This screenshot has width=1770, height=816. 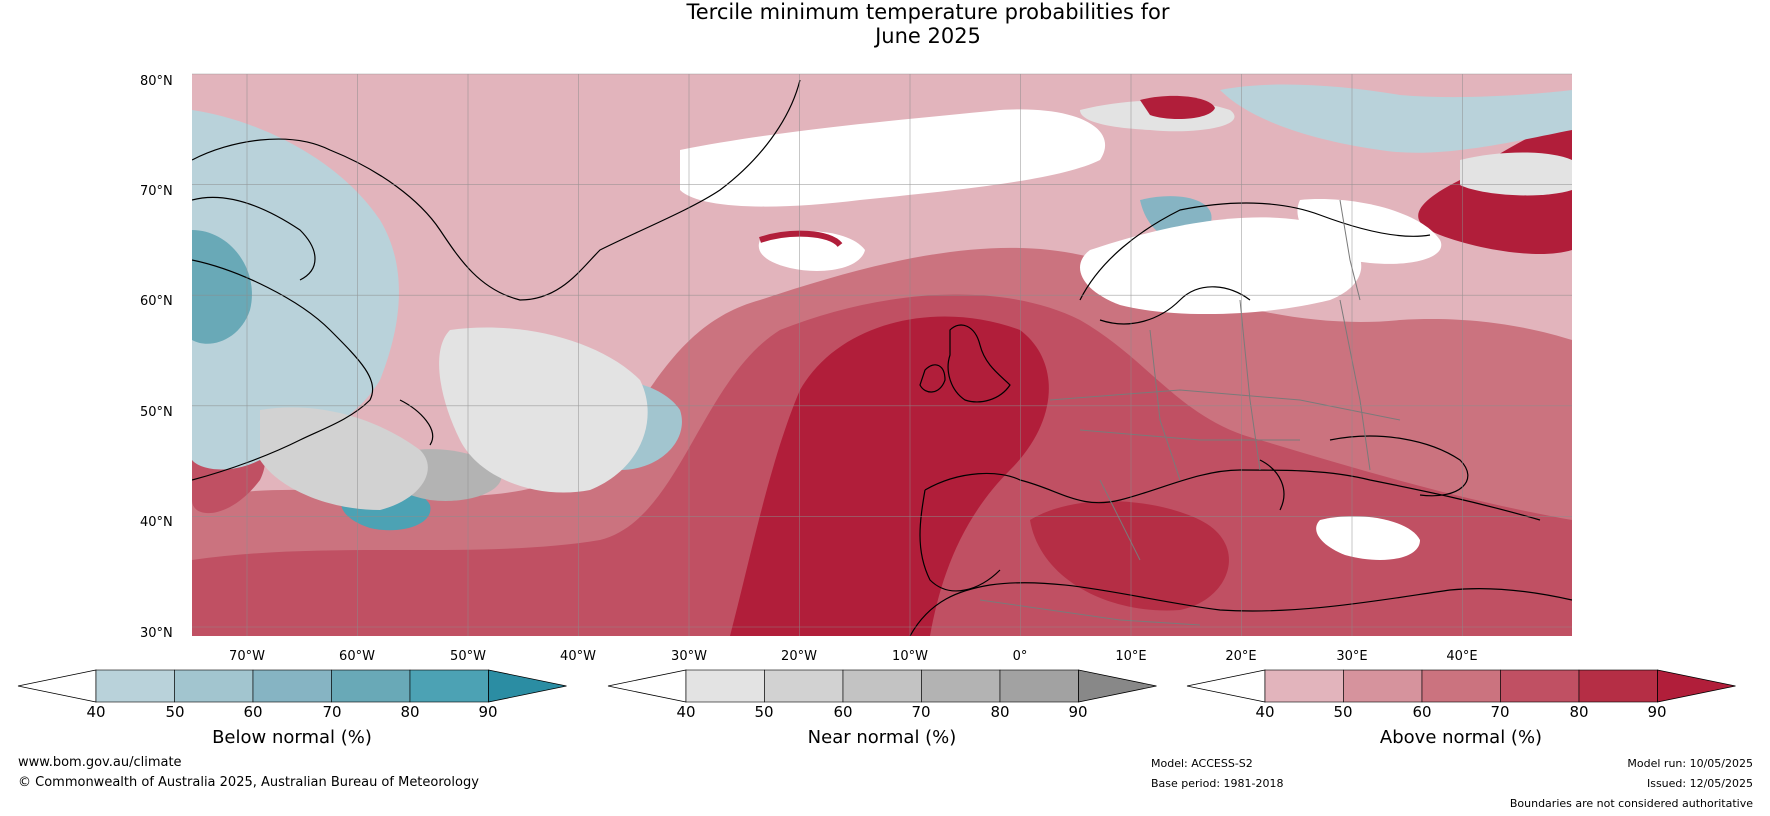 I want to click on lat-label-80n: 80°N, so click(x=156, y=81).